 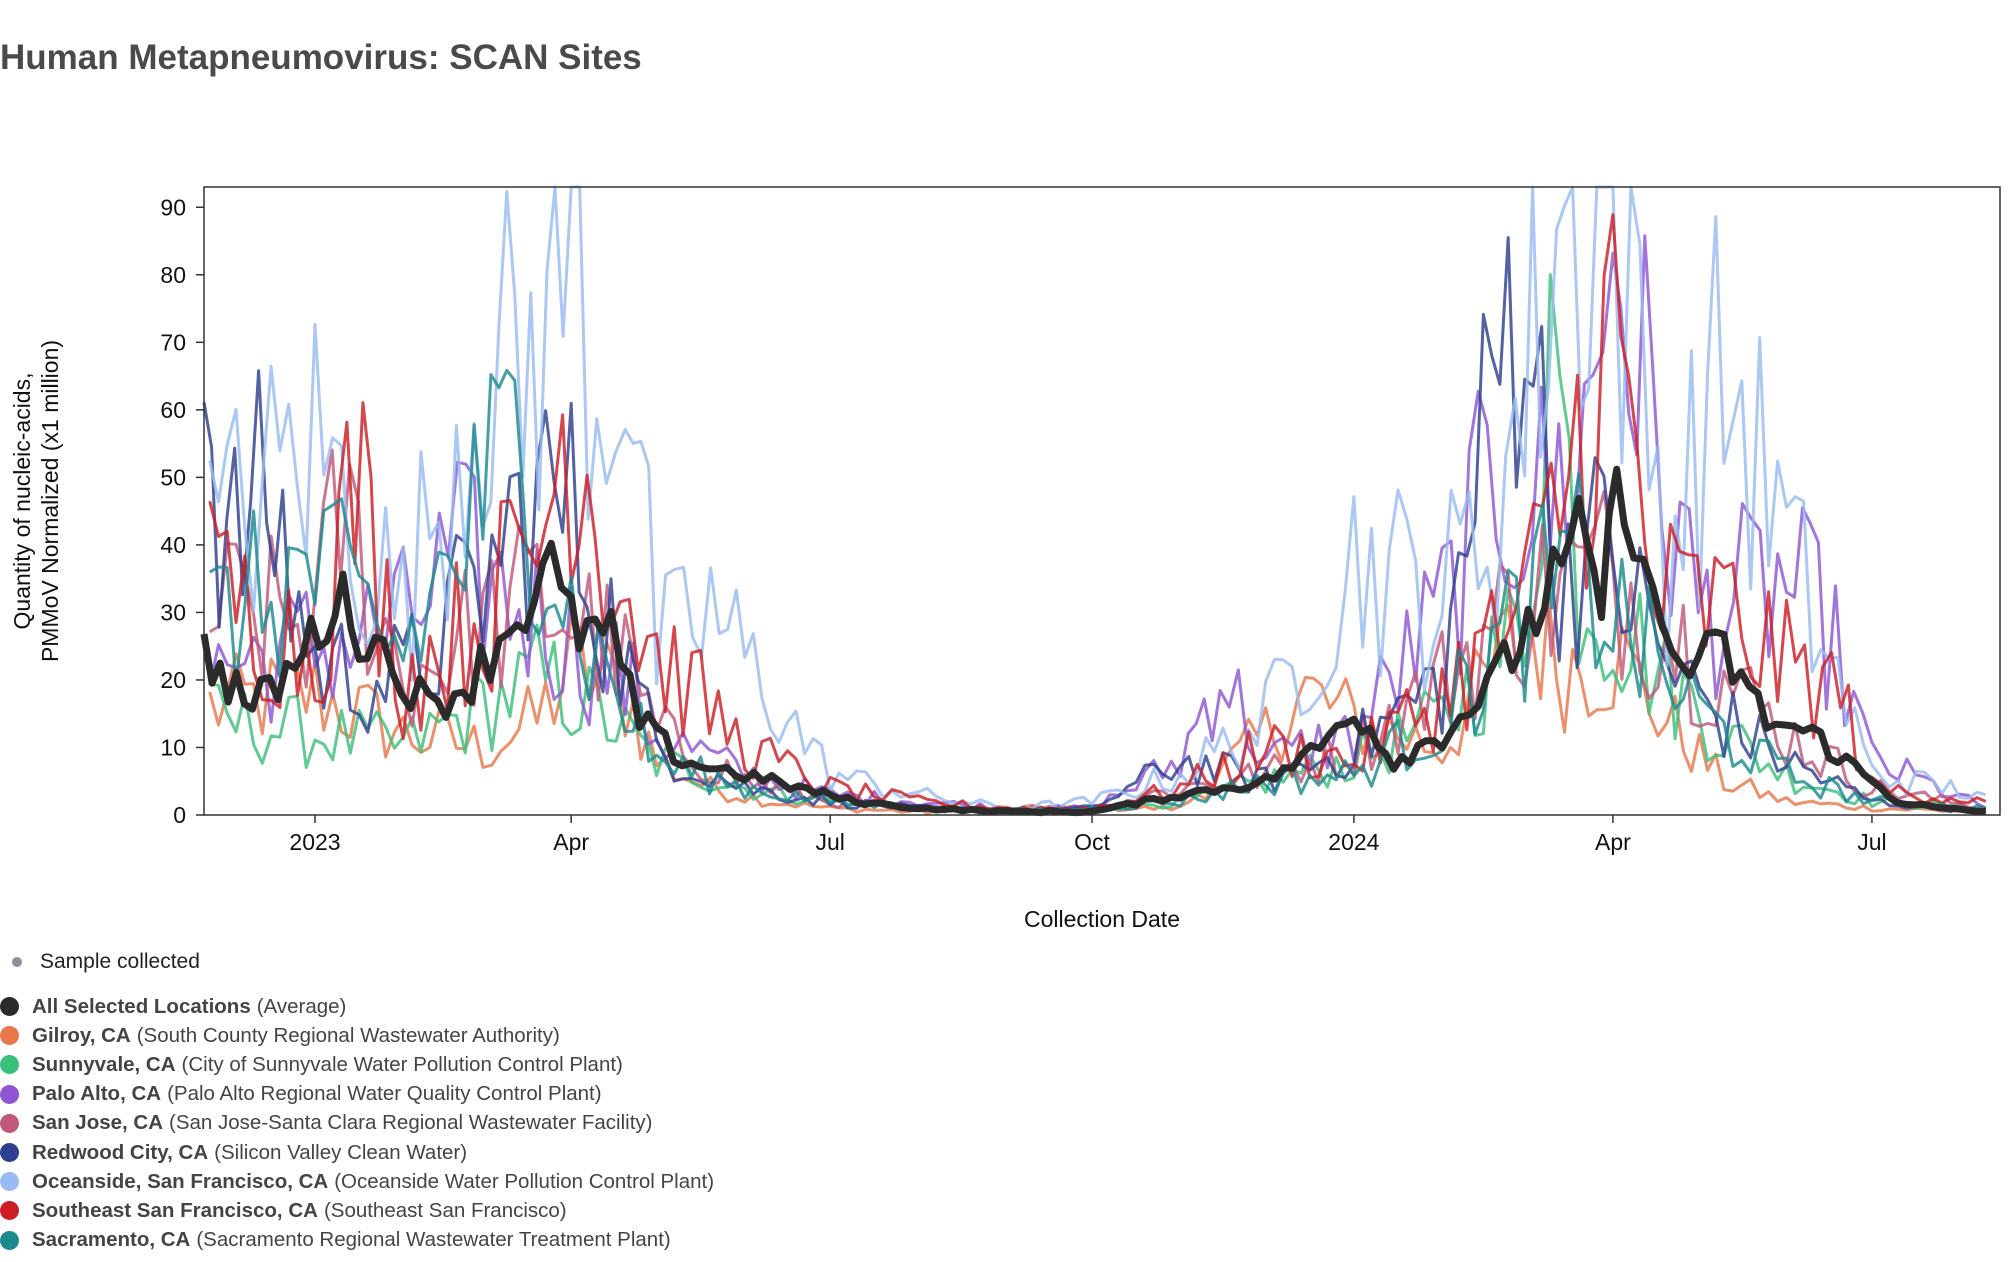 What do you see at coordinates (175, 1210) in the screenshot?
I see `legend-name: Southeast San Francisco, CA` at bounding box center [175, 1210].